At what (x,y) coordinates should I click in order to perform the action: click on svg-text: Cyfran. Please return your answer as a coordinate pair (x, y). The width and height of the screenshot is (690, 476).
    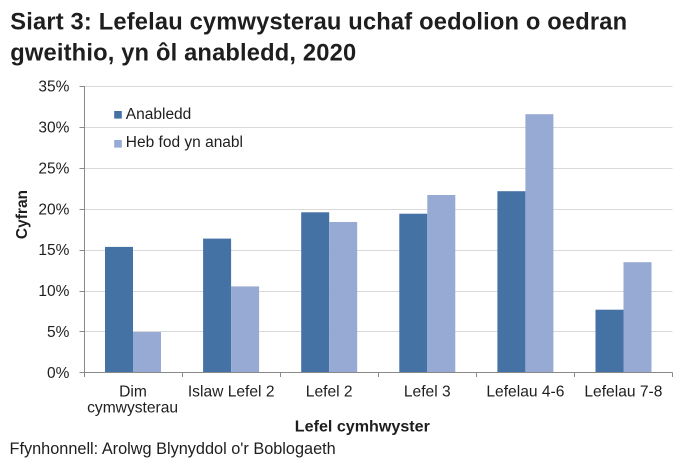
    Looking at the image, I should click on (22, 214).